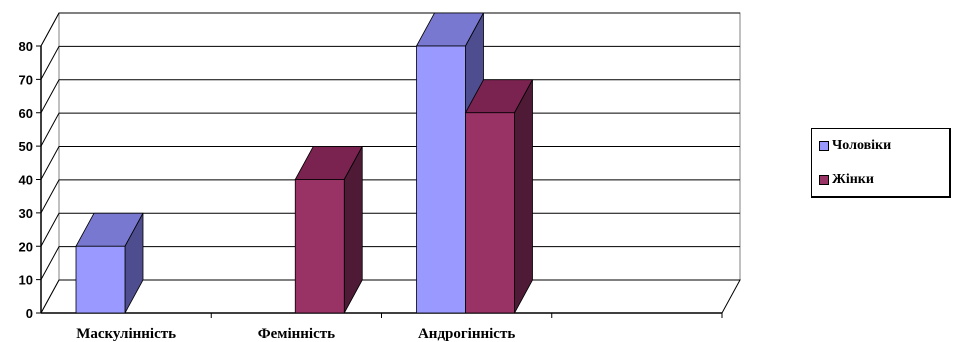 The height and width of the screenshot is (342, 954). Describe the element at coordinates (26, 213) in the screenshot. I see `y-tick-label: 30` at that location.